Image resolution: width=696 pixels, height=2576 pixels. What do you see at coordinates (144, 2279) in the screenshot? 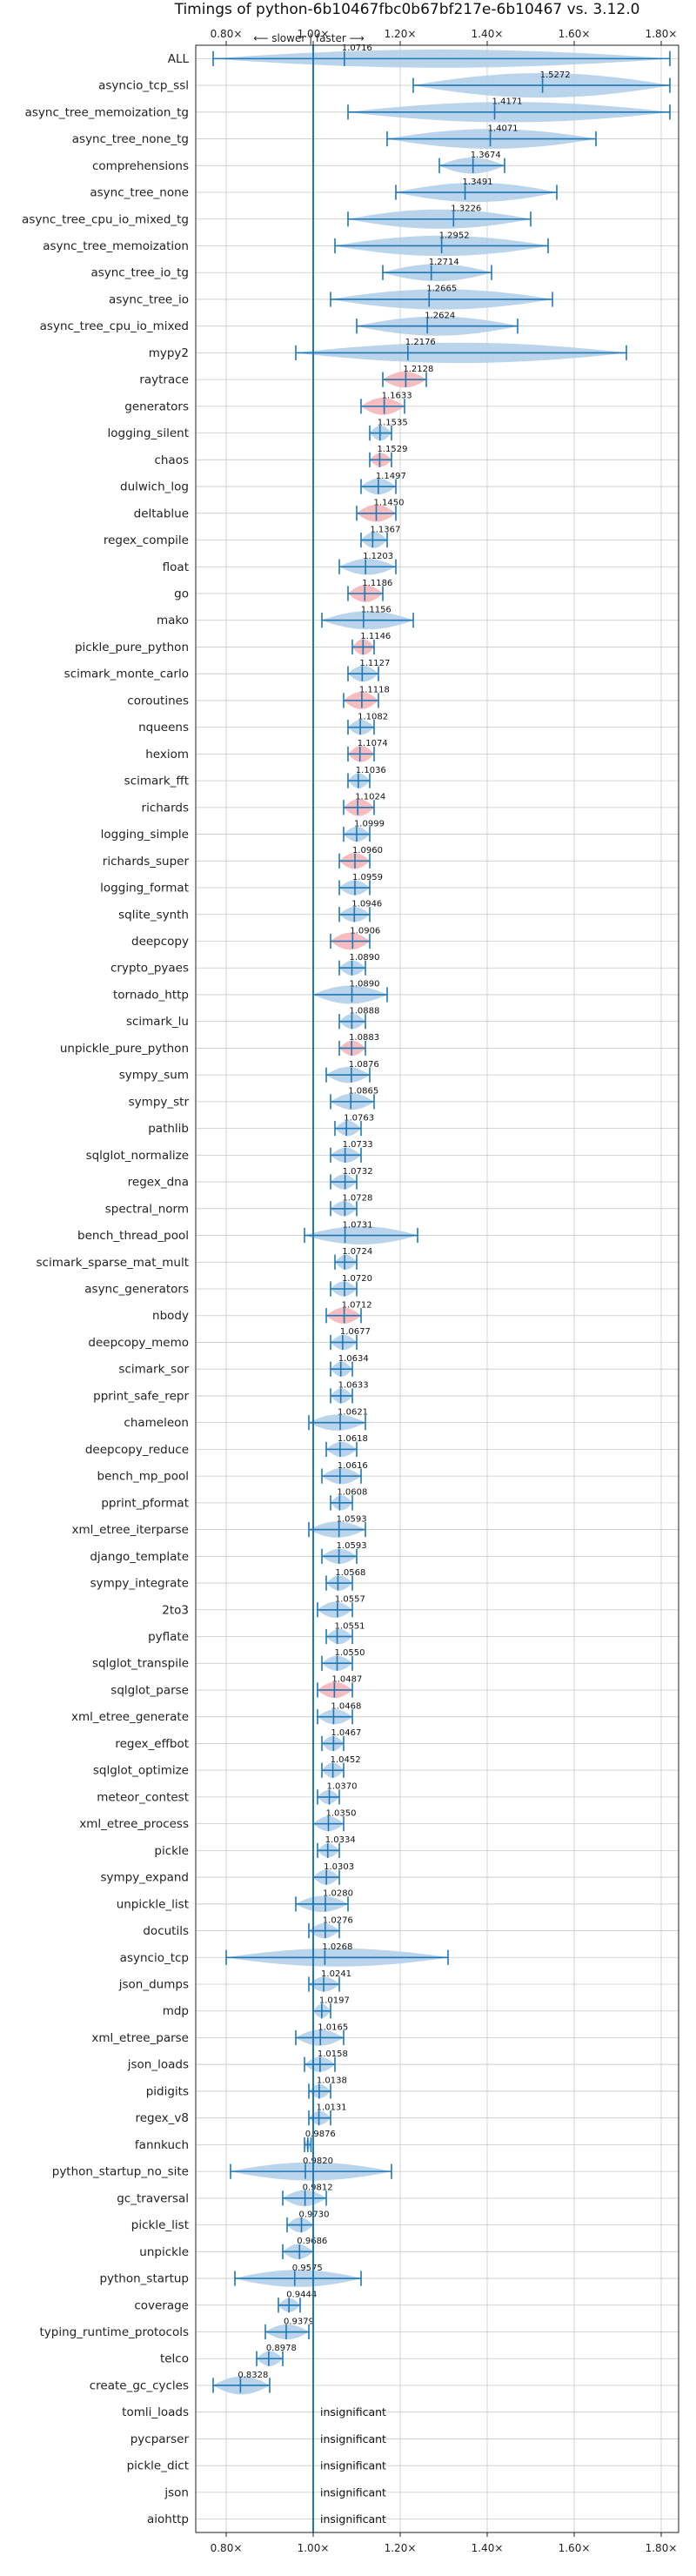
I see `benchmark-label: python_startup` at bounding box center [144, 2279].